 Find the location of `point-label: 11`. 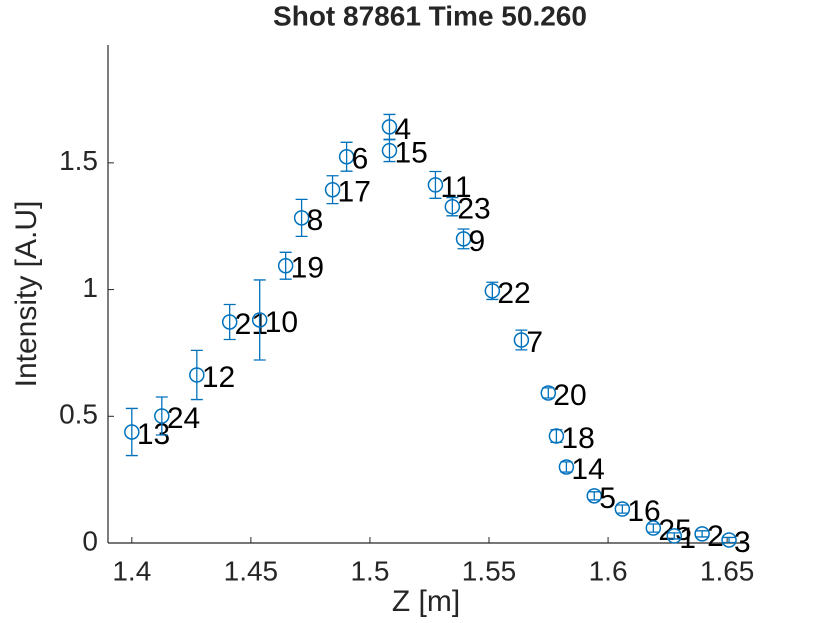

point-label: 11 is located at coordinates (455, 187).